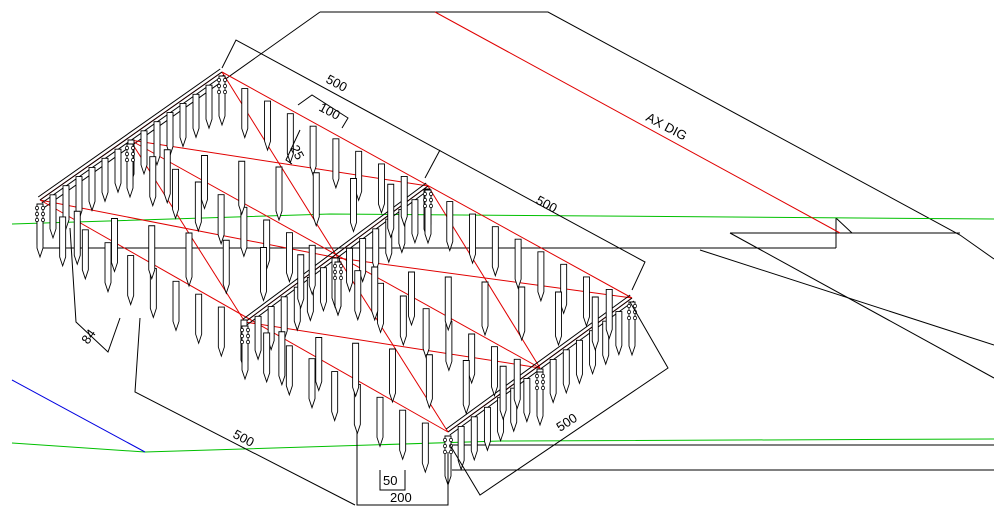 The height and width of the screenshot is (509, 994). I want to click on brace-line, so click(187, 231).